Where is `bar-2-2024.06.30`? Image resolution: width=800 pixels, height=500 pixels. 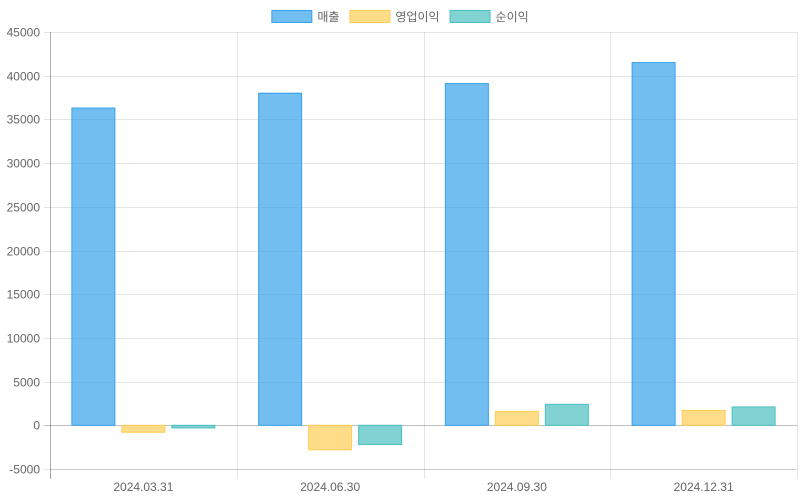 bar-2-2024.06.30 is located at coordinates (330, 437).